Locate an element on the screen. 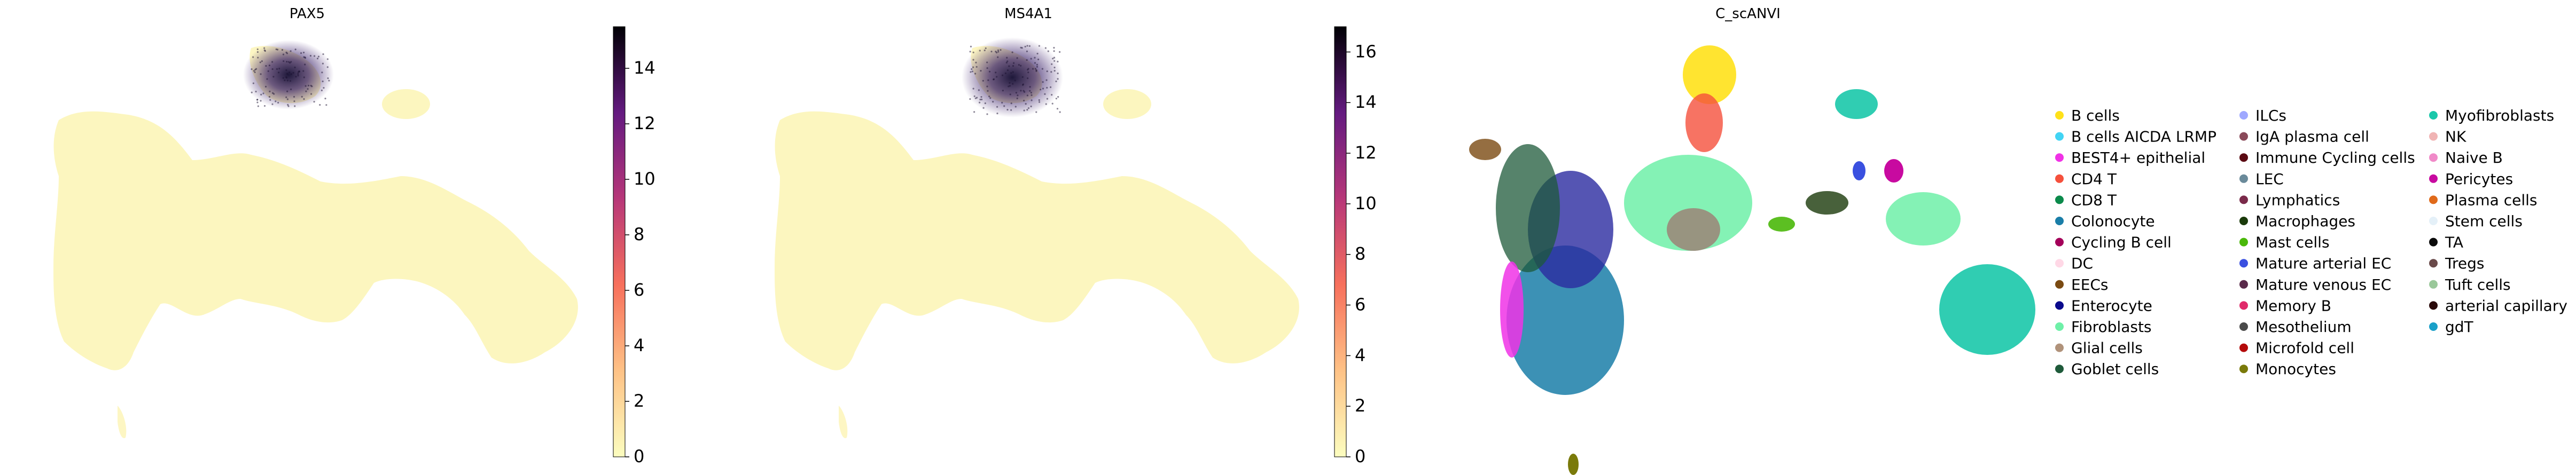 The width and height of the screenshot is (2576, 475). legend-item: Cycling B cell is located at coordinates (2113, 242).